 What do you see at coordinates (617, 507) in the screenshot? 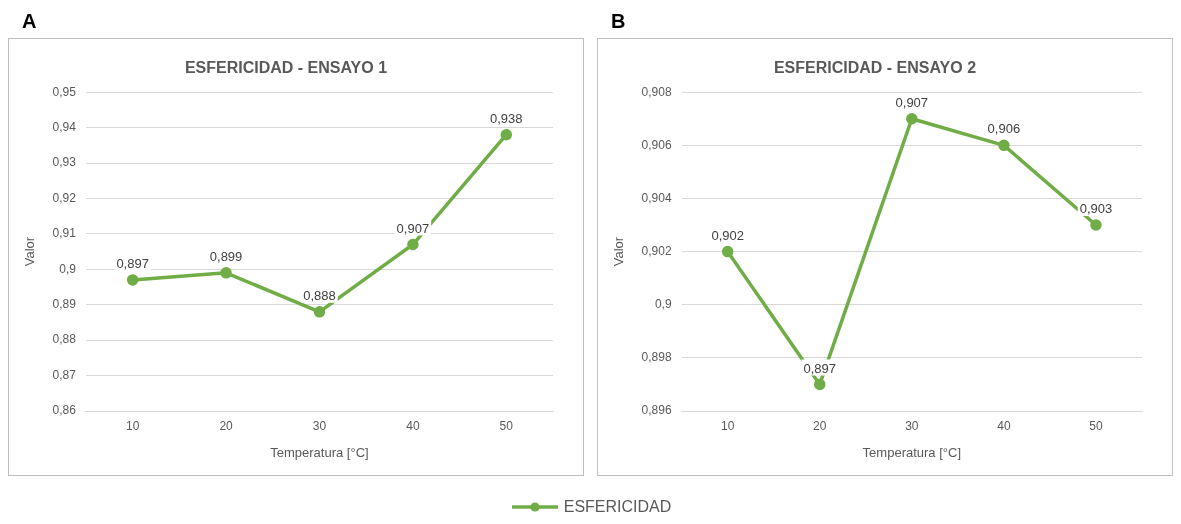
I see `legend-label: ESFERICIDAD` at bounding box center [617, 507].